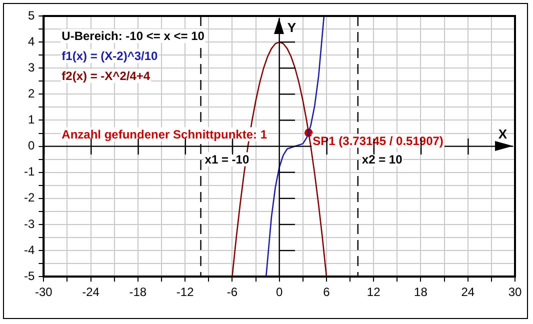  Describe the element at coordinates (227, 159) in the screenshot. I see `ref-line-label: x1 = -10` at that location.